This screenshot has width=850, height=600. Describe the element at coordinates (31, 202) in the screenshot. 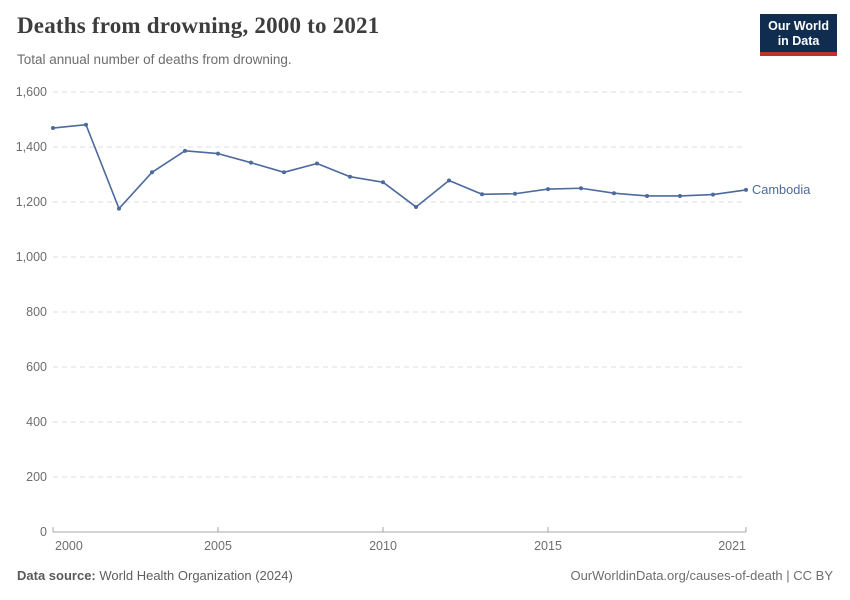

I see `y-axis-label-1200: 1,200` at that location.